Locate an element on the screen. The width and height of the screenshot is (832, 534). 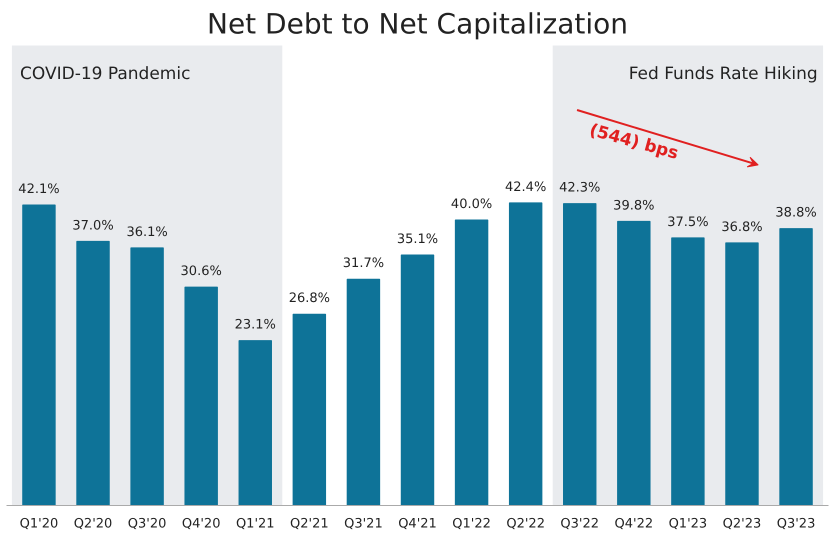
x-tick-label: Q2'23 is located at coordinates (742, 524).